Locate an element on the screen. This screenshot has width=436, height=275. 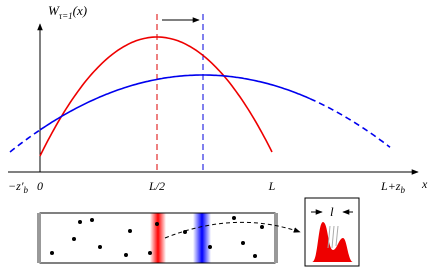
y-axis-label: Wτ=1(x) is located at coordinates (67, 12).